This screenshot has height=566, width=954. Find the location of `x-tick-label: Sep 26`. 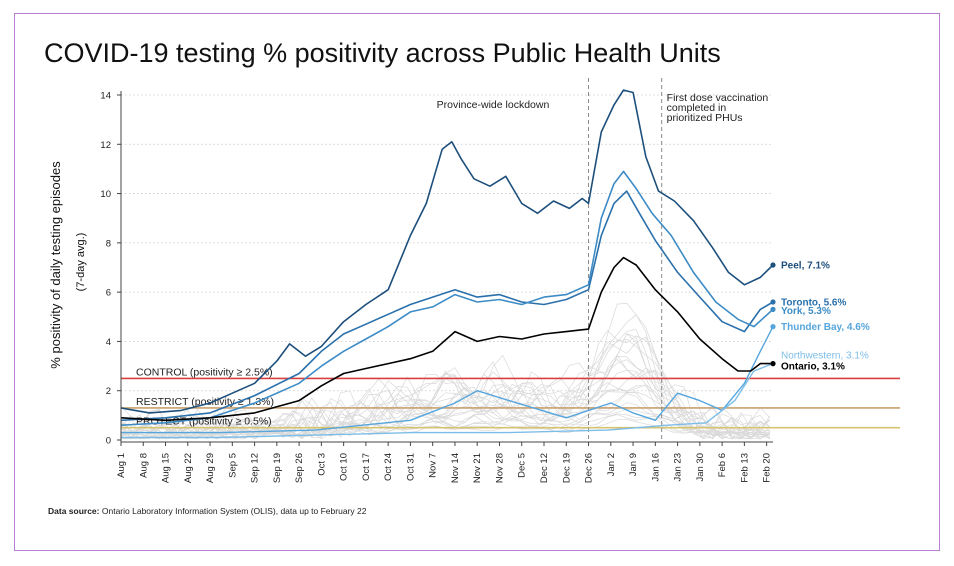

x-tick-label: Sep 26 is located at coordinates (299, 468).